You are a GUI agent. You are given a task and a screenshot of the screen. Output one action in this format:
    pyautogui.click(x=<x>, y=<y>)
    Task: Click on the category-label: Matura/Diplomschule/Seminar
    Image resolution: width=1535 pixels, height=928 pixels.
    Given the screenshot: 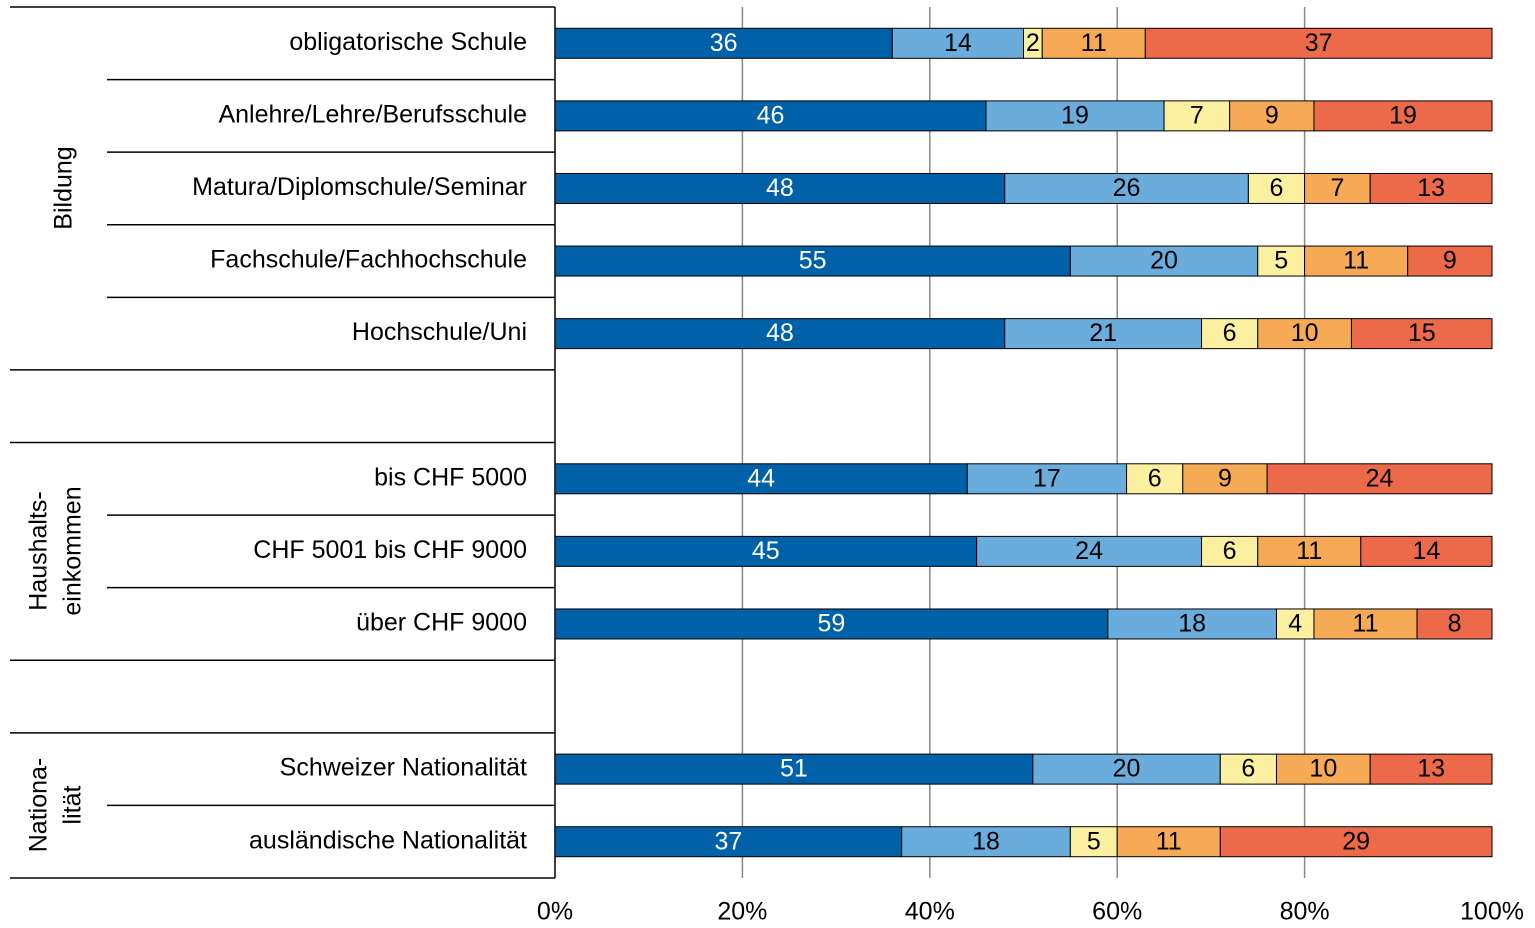 What is the action you would take?
    pyautogui.click(x=359, y=187)
    